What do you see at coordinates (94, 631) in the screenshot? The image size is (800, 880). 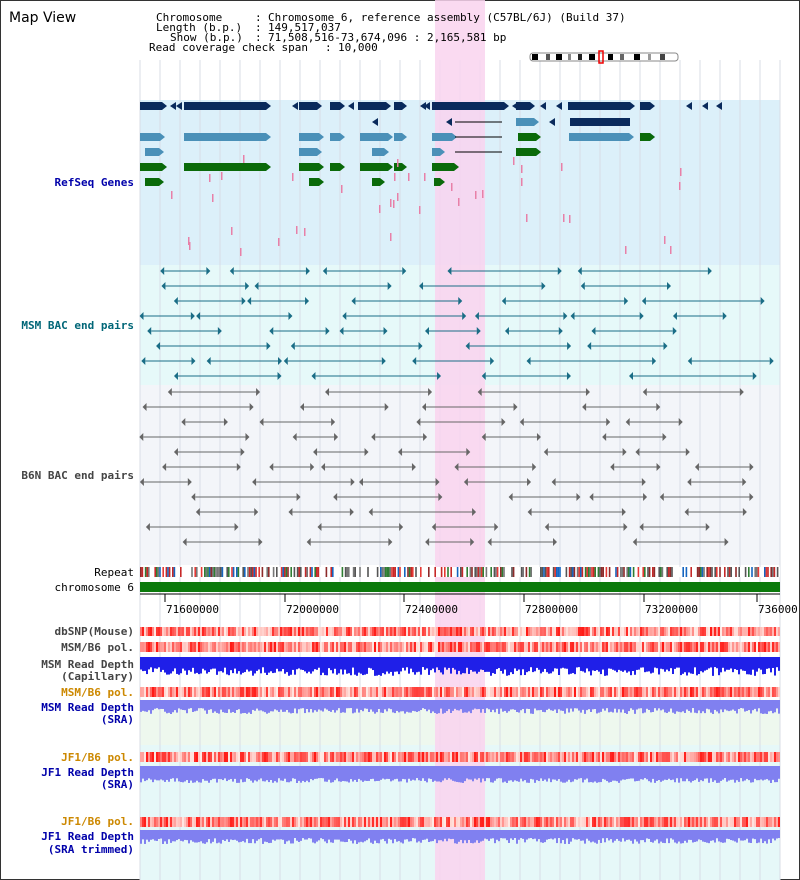 I see `dbsnp-label: dbSNP(Mouse)` at bounding box center [94, 631].